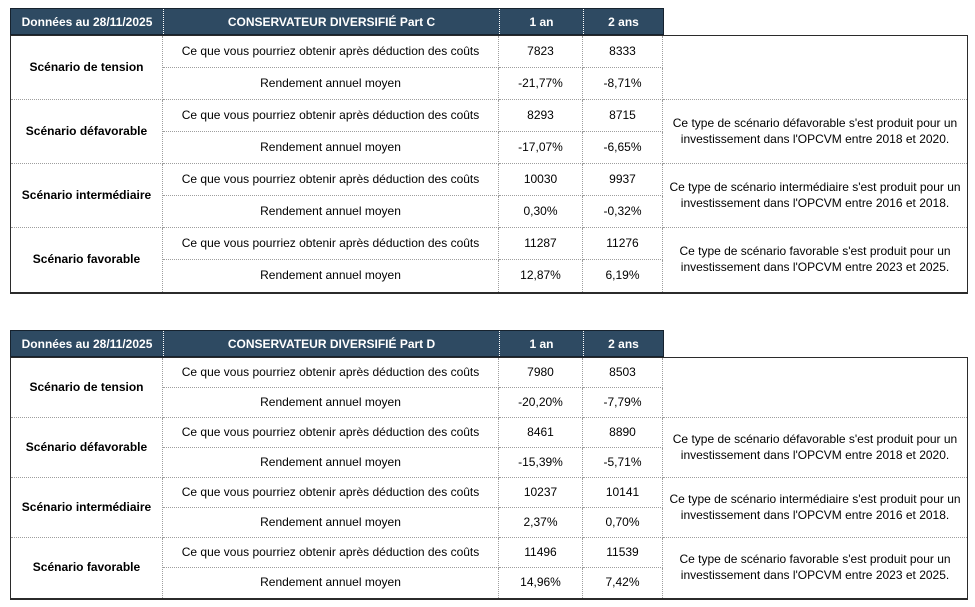  What do you see at coordinates (541, 244) in the screenshot?
I see `value-cell: 11287` at bounding box center [541, 244].